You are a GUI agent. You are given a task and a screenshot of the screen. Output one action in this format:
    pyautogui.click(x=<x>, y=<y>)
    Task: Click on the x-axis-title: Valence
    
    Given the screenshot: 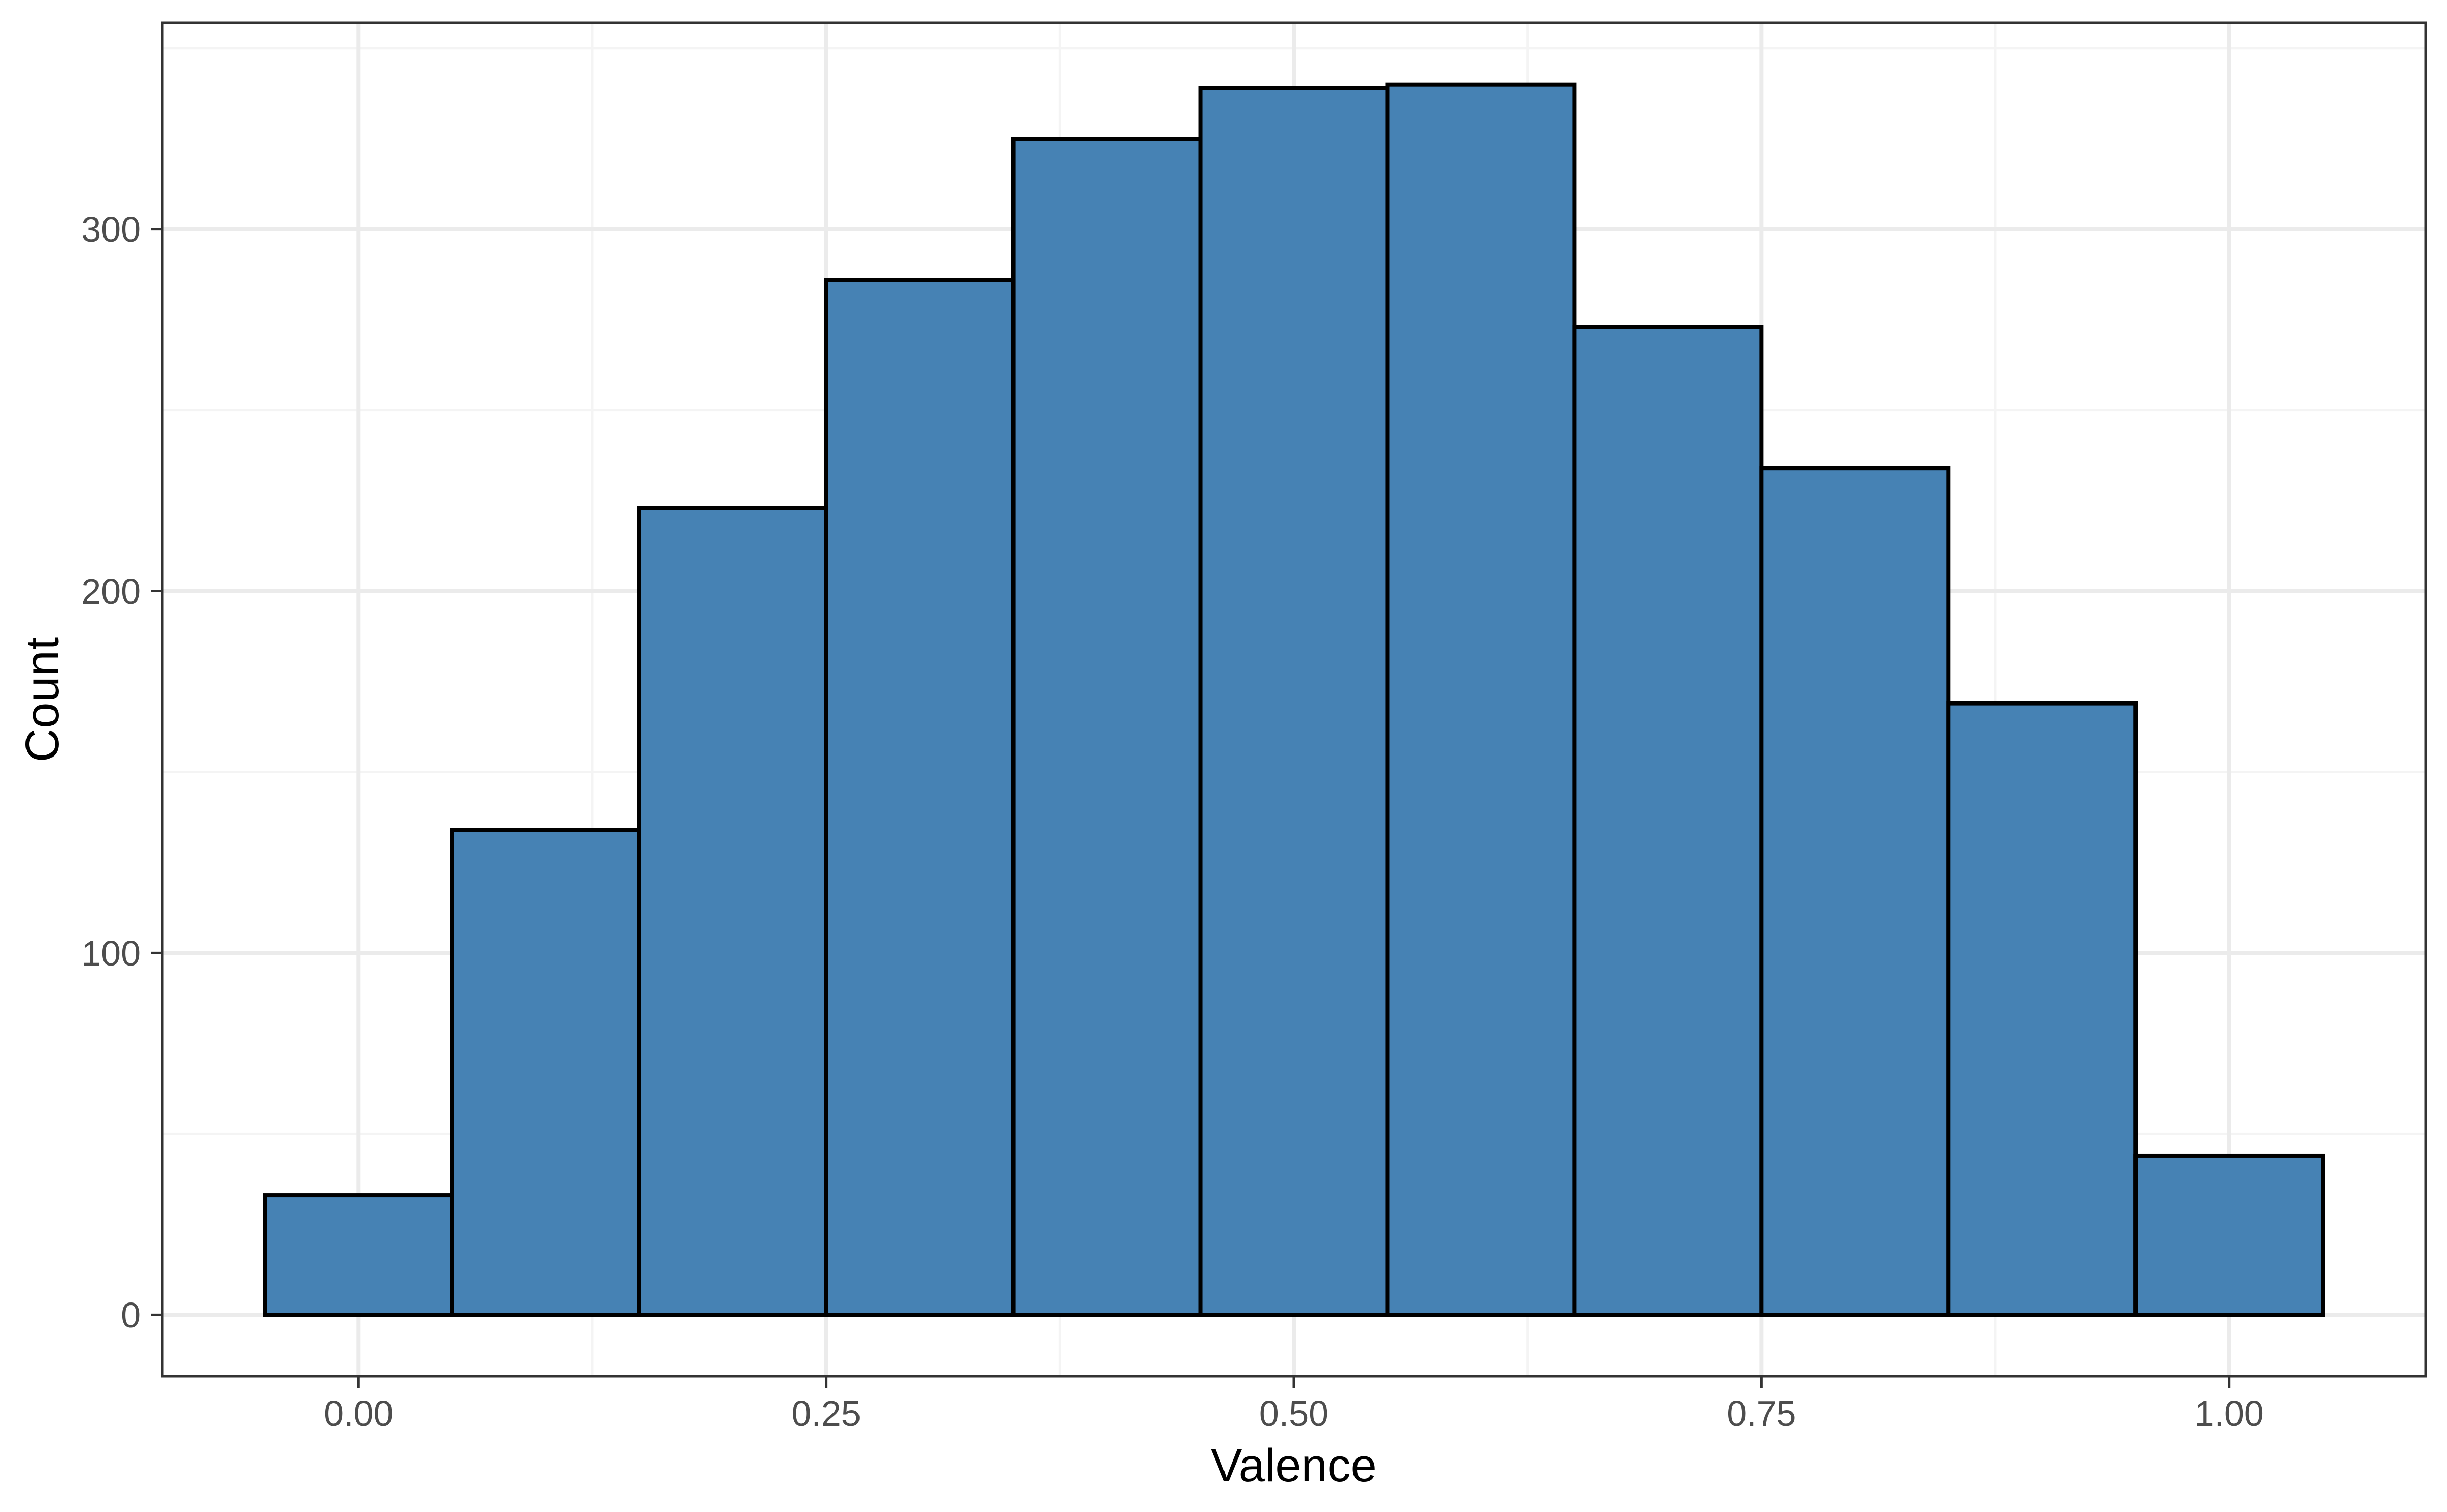 What is the action you would take?
    pyautogui.click(x=1294, y=1466)
    